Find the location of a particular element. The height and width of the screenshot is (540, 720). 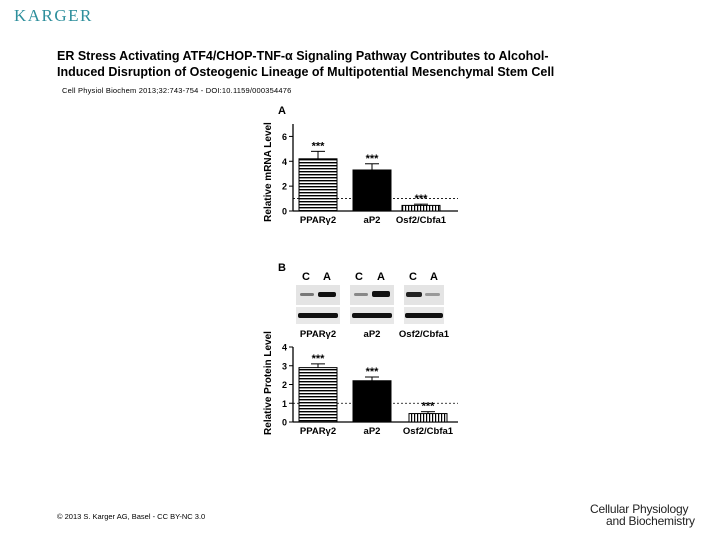

y-tick-label: 1 is located at coordinates (284, 404).